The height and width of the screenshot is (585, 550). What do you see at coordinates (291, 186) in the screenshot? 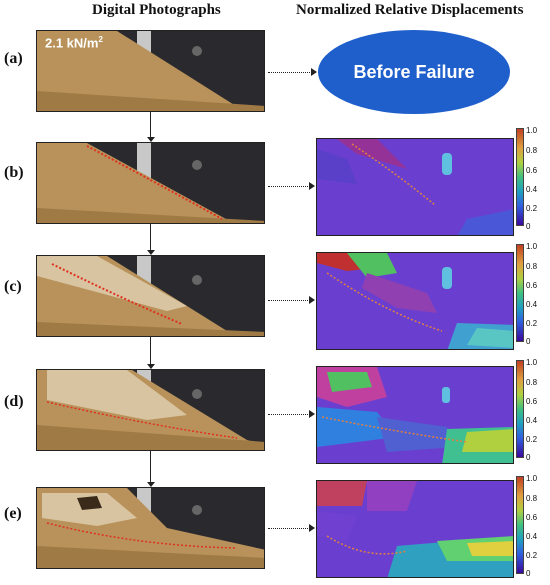
I see `arrow-right-b` at bounding box center [291, 186].